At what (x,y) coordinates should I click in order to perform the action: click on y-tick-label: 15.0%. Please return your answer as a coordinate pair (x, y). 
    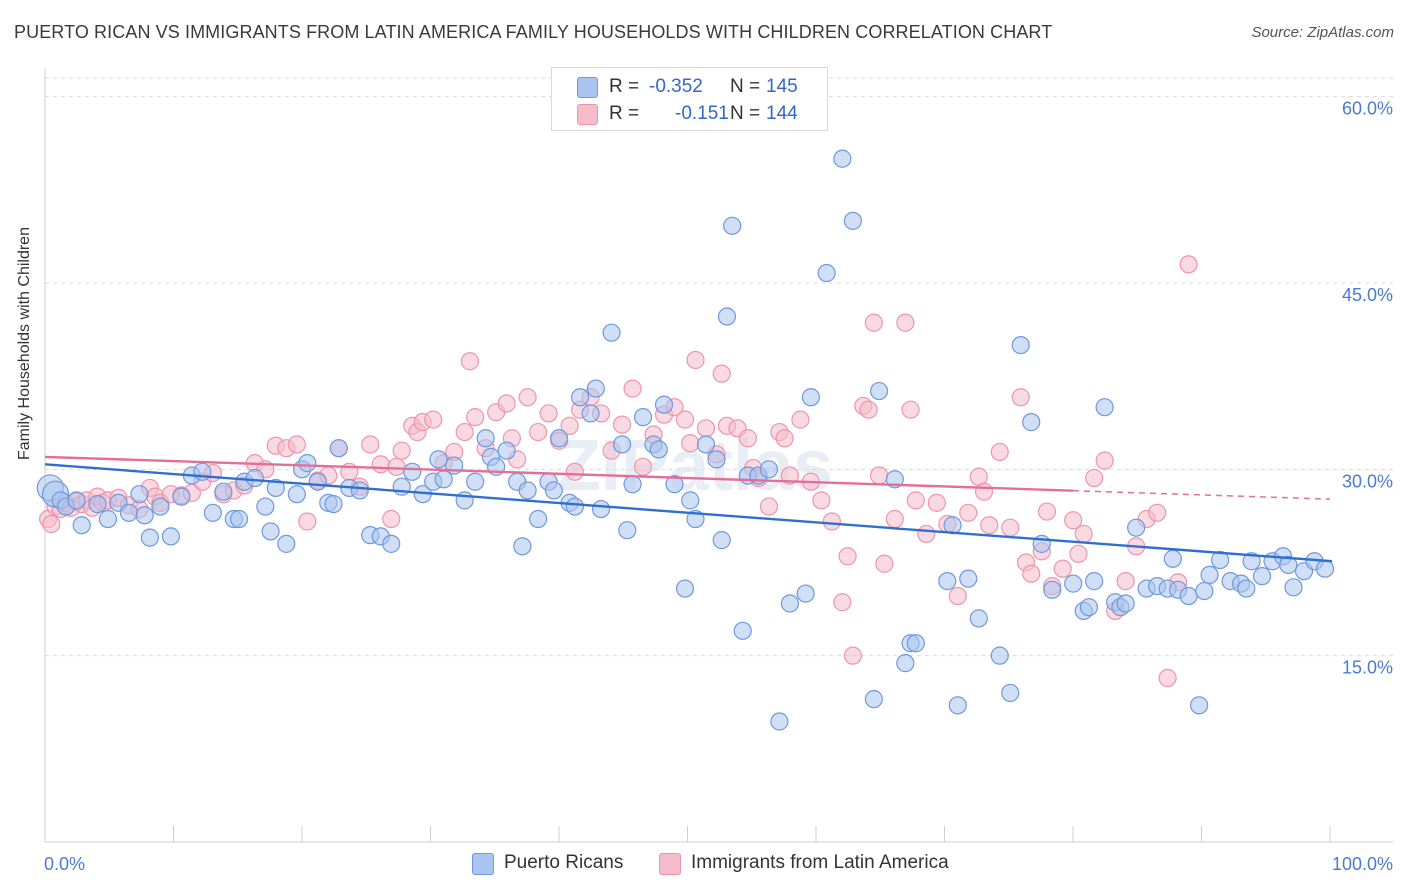
    Looking at the image, I should click on (1367, 668).